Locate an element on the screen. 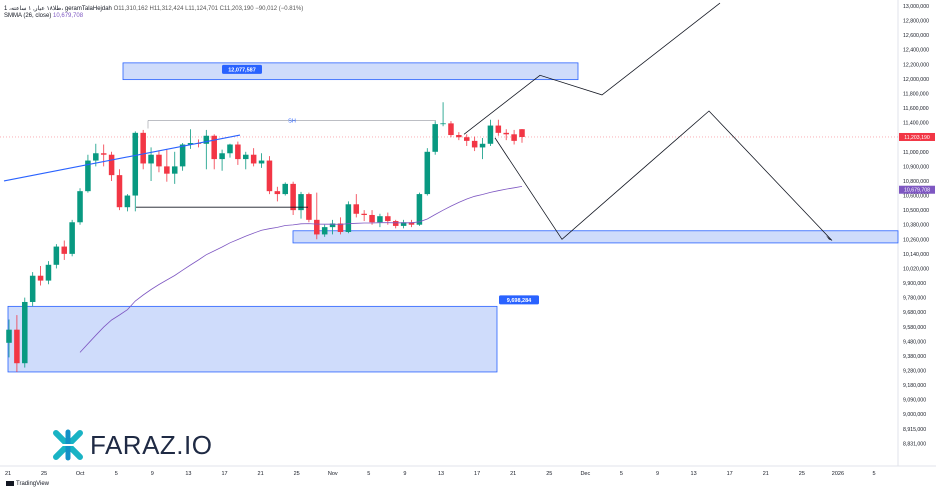 This screenshot has width=936, height=492. y-tick-label: 12,000,000 is located at coordinates (916, 80).